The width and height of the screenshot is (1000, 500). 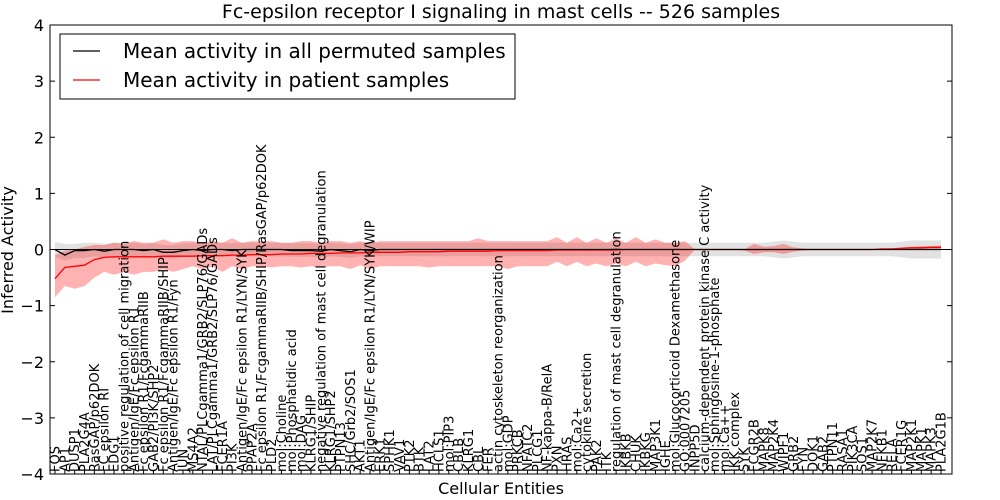 I want to click on x-tick-label: INPP5D, so click(x=695, y=448).